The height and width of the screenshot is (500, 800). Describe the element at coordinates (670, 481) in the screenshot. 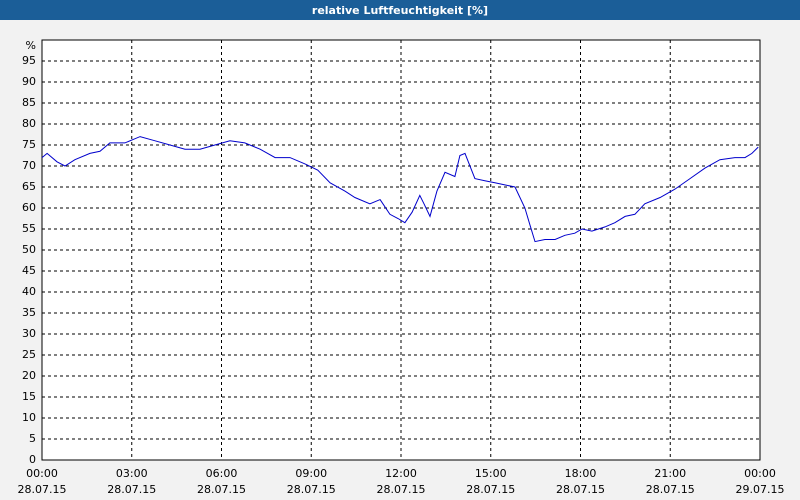

I see `x-tick-label: 21:00 28.07.15` at that location.